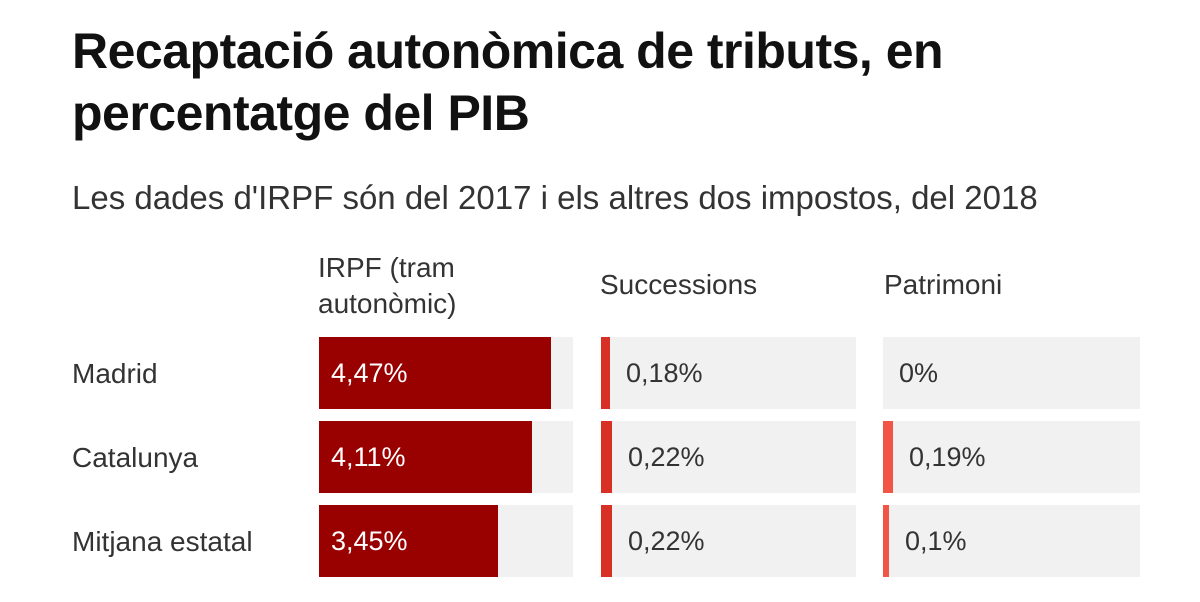  What do you see at coordinates (886, 541) in the screenshot?
I see `bar-patrimoni-mitjana-estatal` at bounding box center [886, 541].